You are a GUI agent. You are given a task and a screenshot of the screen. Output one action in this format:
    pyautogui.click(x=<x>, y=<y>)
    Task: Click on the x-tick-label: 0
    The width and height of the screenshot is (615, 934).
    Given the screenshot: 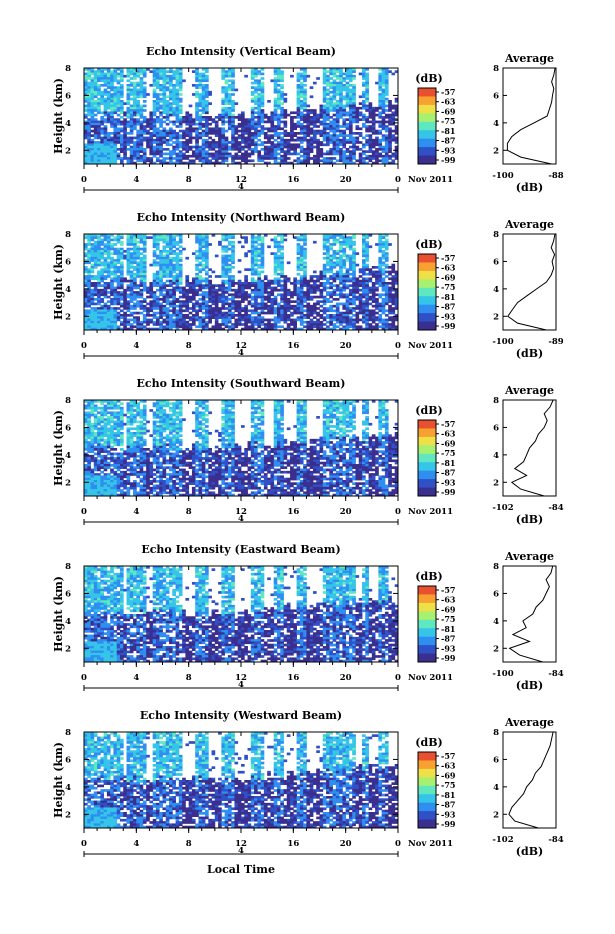 What is the action you would take?
    pyautogui.click(x=84, y=180)
    